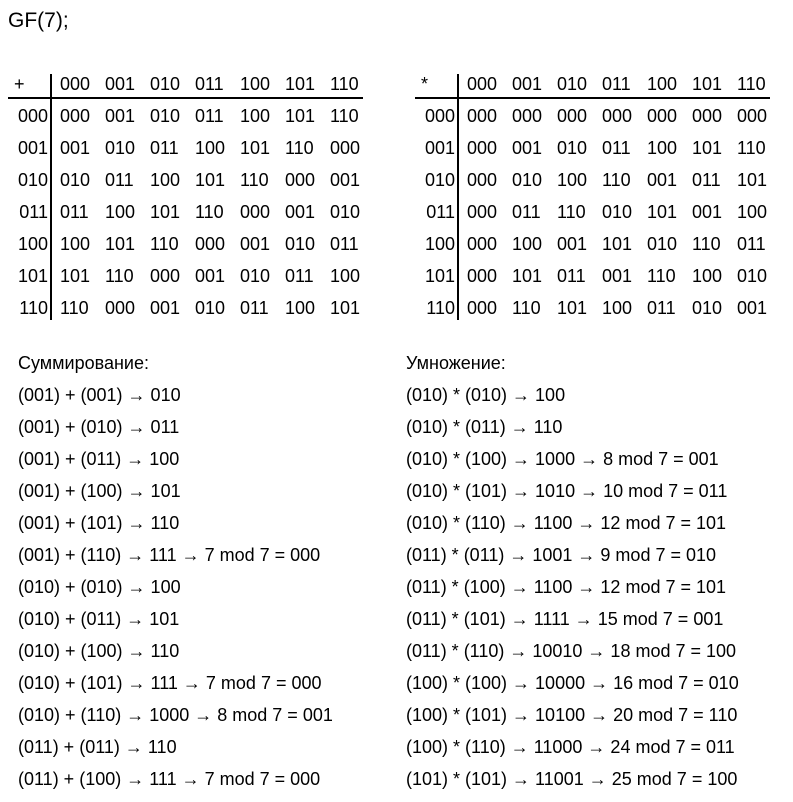  Describe the element at coordinates (169, 779) in the screenshot. I see `formula-line: (011) + (100) → 111 → 7 mod 7 = 000` at that location.